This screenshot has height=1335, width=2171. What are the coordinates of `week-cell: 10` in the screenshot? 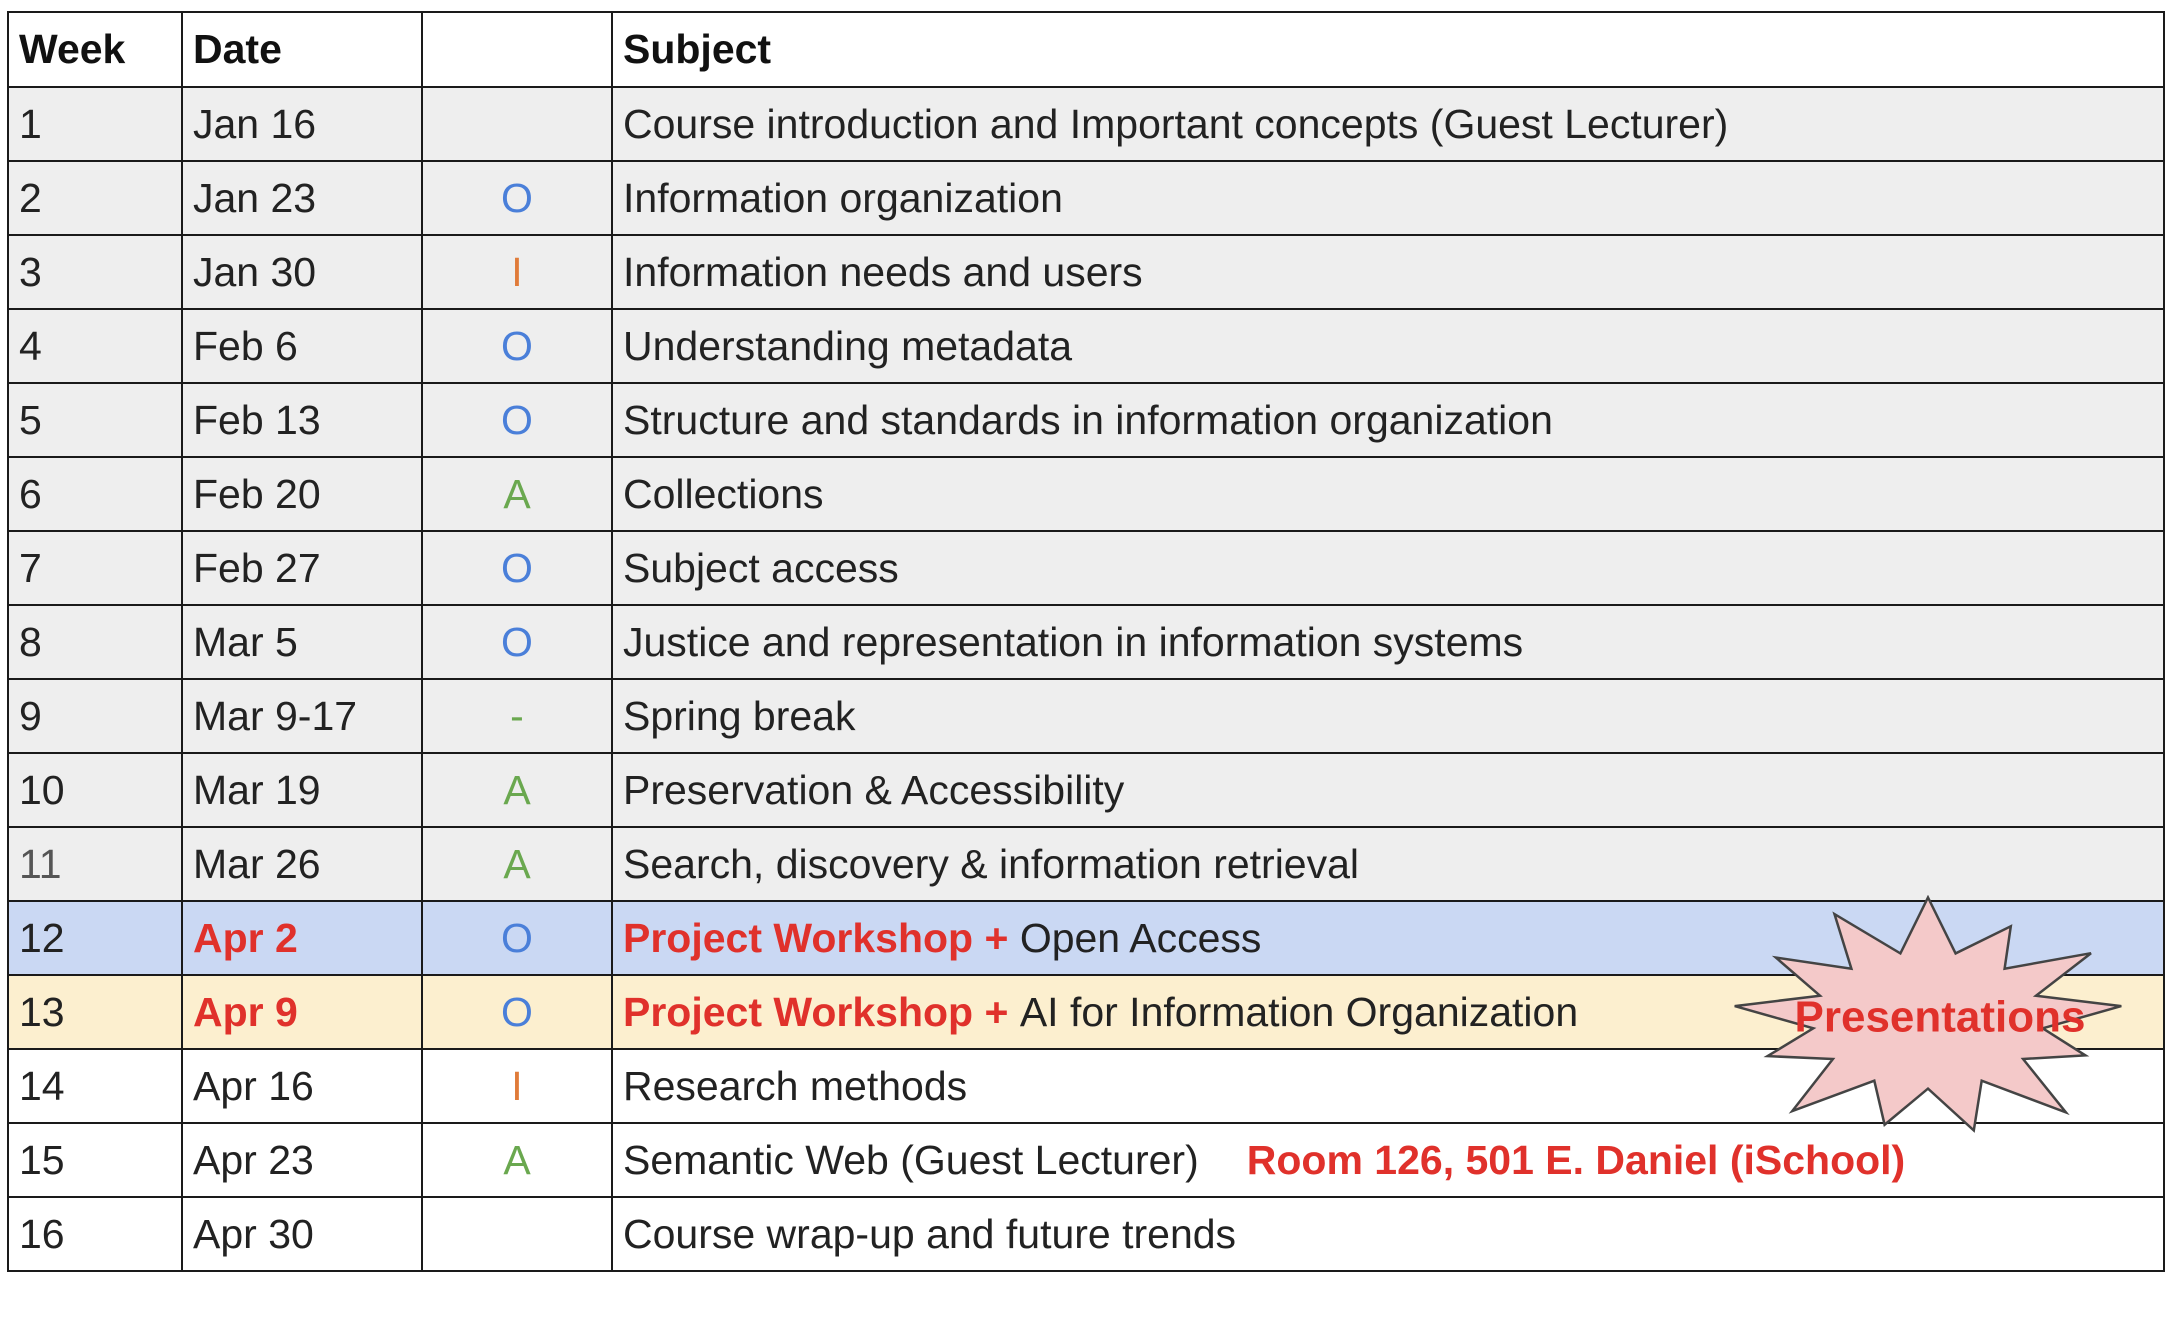 It's located at (95, 790).